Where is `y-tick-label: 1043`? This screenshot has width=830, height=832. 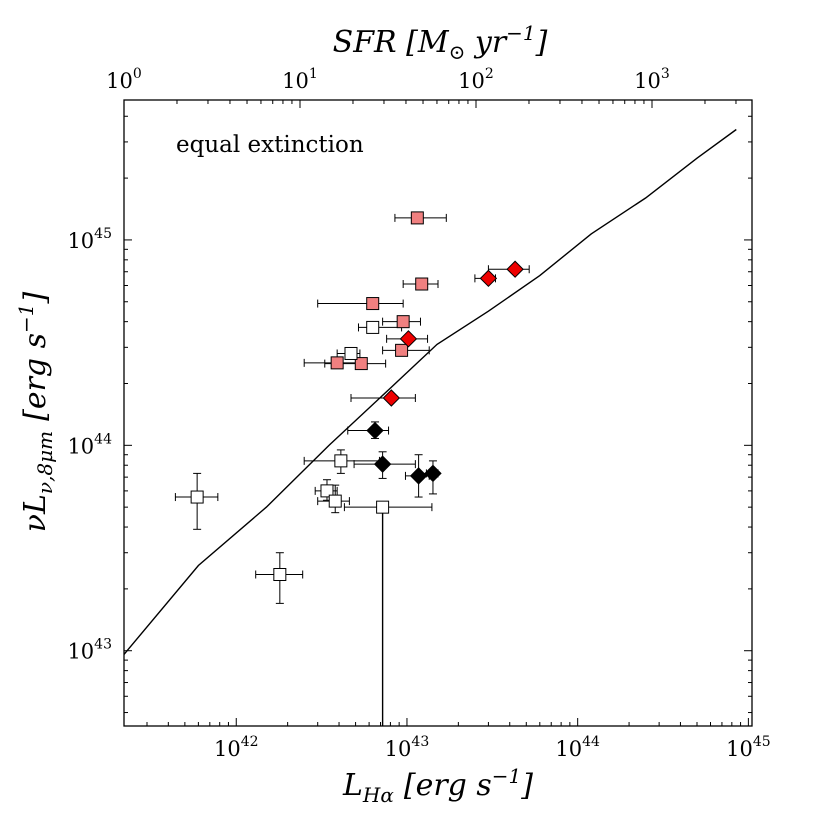 y-tick-label: 1043 is located at coordinates (89, 650).